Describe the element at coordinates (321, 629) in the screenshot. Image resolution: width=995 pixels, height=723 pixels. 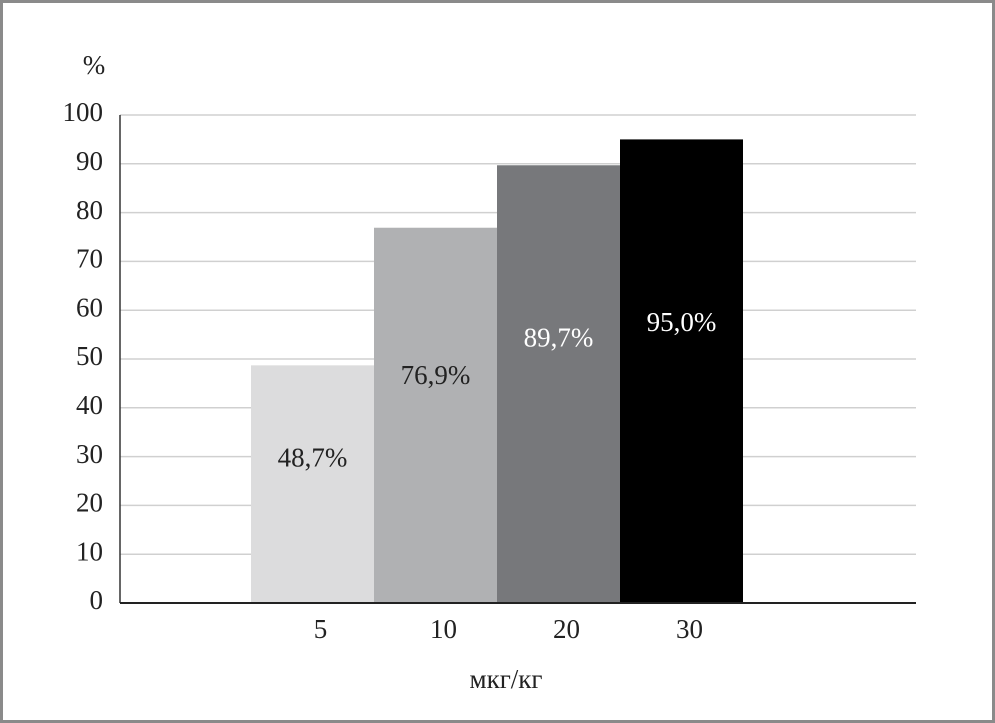
I see `x-tick-label: 5` at that location.